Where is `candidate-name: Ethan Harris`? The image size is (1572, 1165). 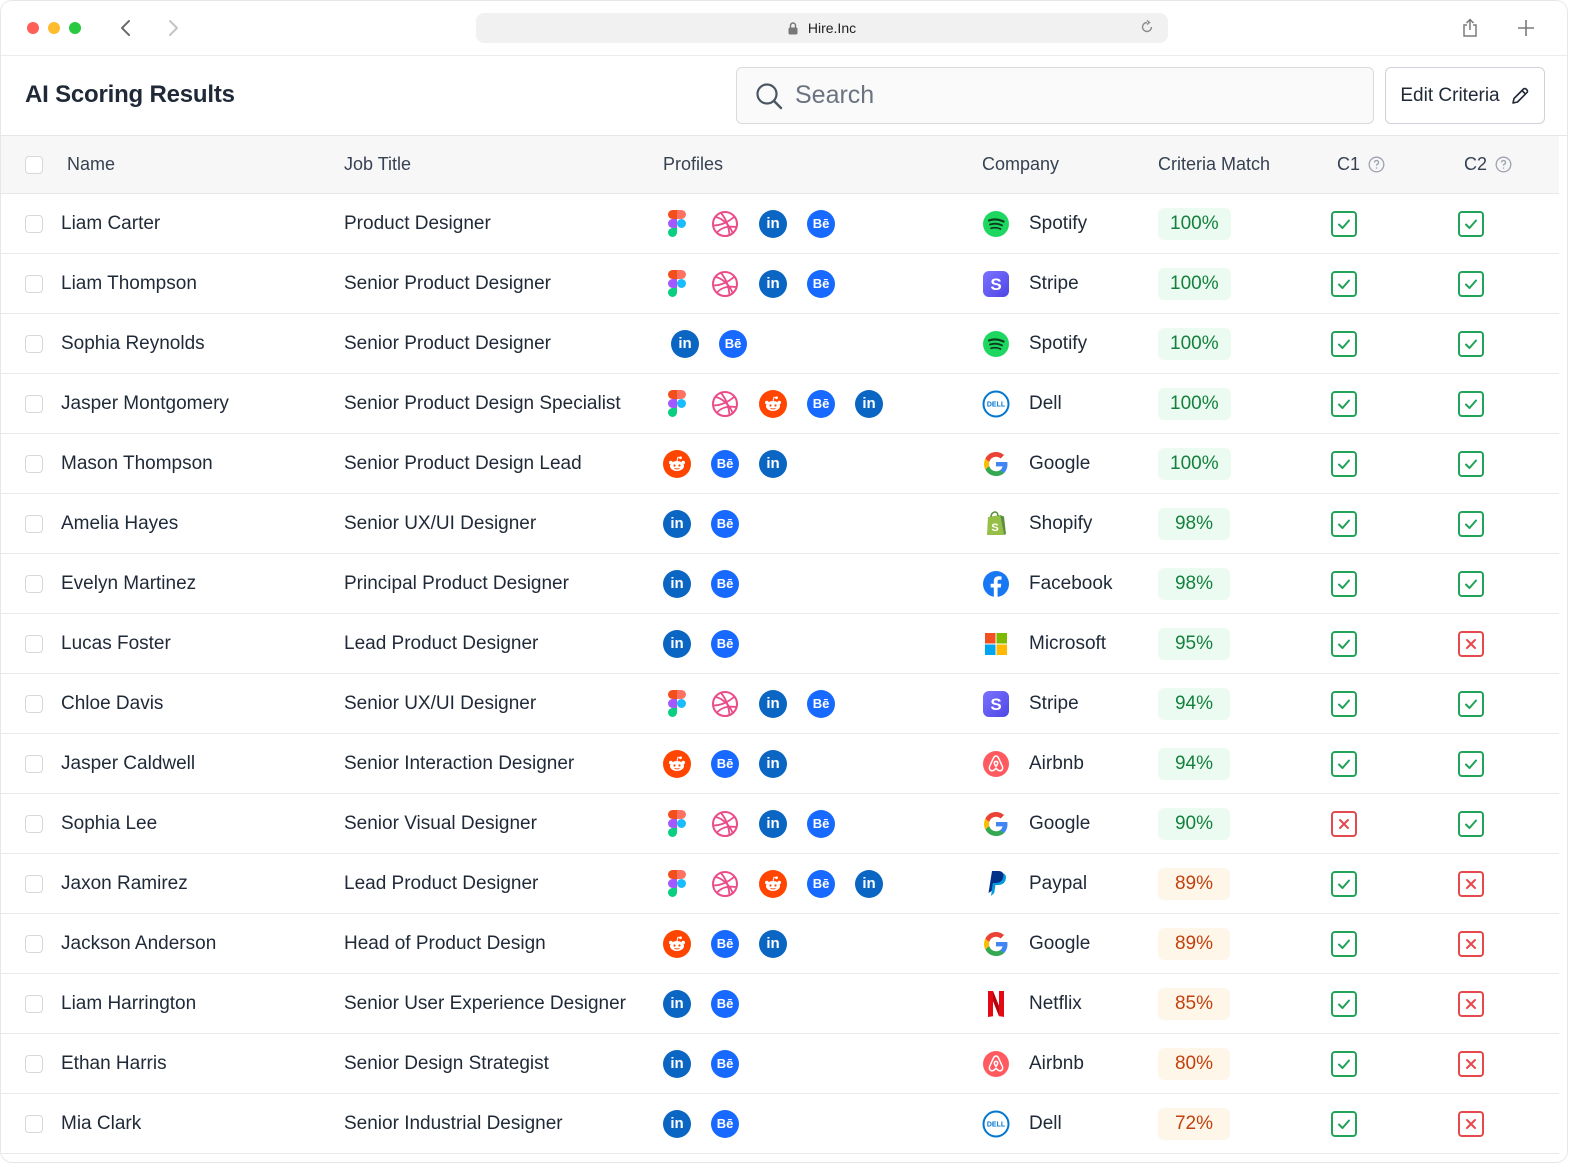 candidate-name: Ethan Harris is located at coordinates (114, 1063).